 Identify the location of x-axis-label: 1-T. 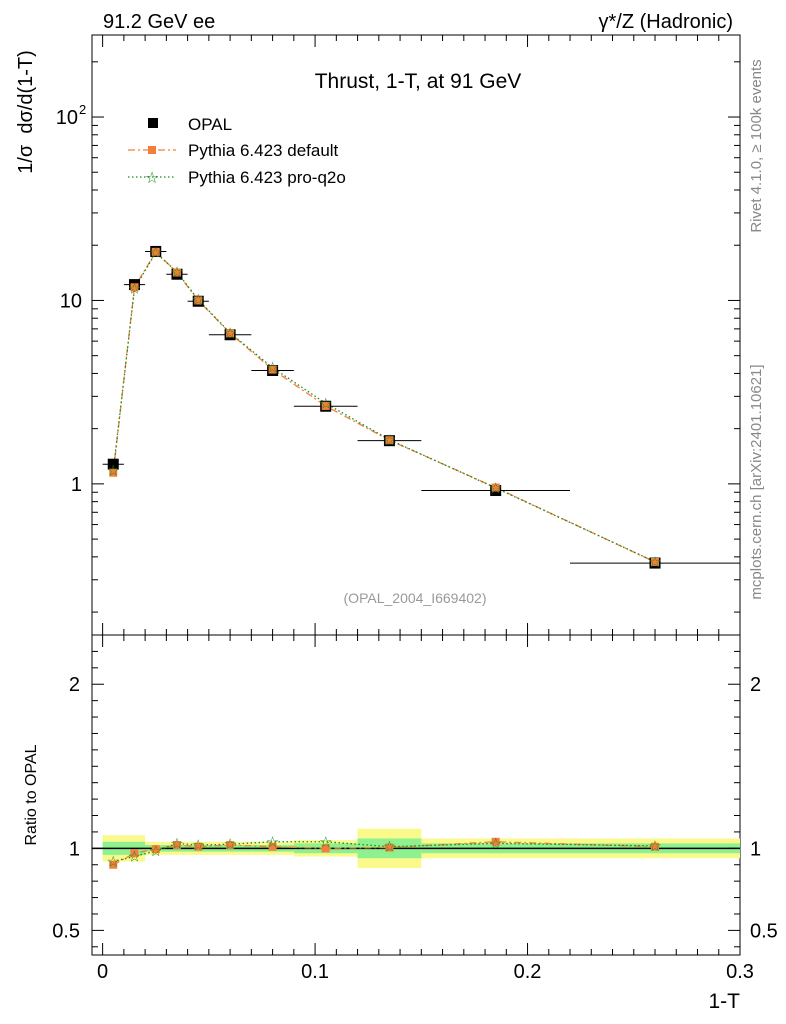
(725, 1001).